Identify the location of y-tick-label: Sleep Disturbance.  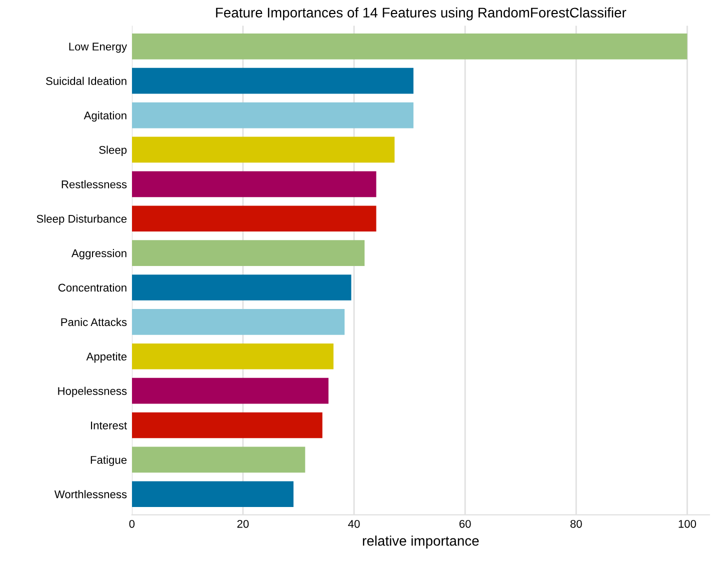
(81, 219).